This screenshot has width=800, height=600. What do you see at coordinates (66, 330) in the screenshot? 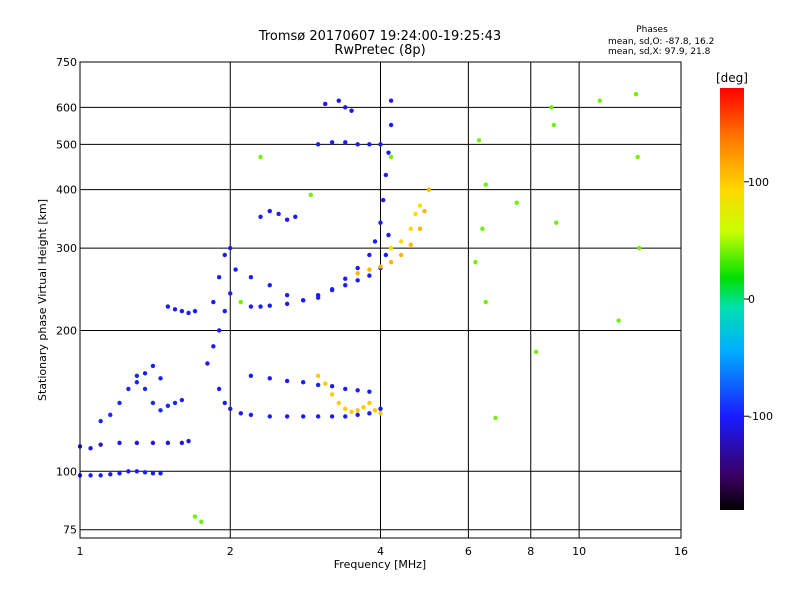
I see `y-tick-label: 200` at bounding box center [66, 330].